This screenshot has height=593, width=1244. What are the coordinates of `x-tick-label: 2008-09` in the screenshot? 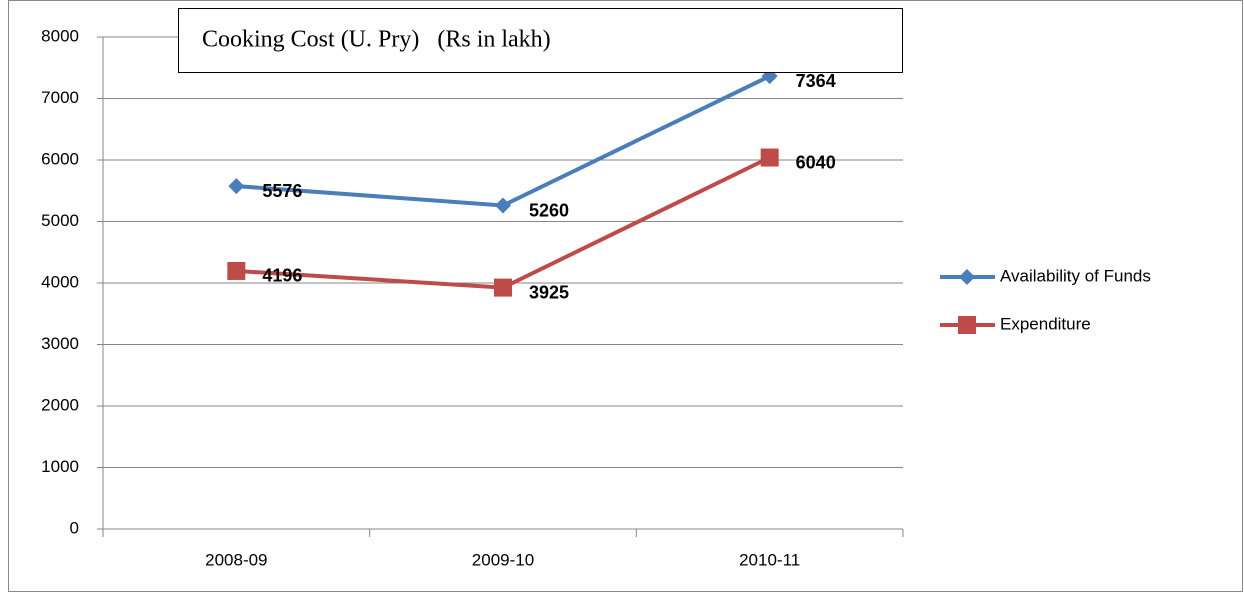 It's located at (236, 559).